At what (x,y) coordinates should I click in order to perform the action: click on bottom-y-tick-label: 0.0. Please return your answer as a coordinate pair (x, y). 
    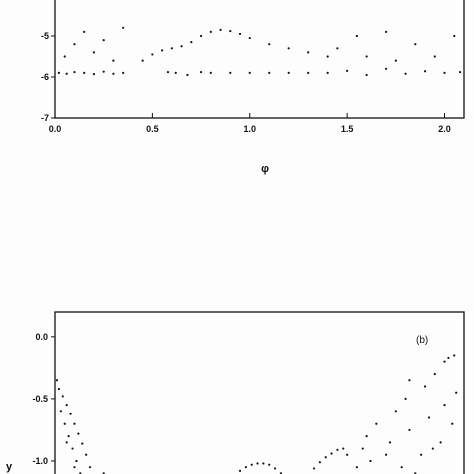
    Looking at the image, I should click on (41, 337).